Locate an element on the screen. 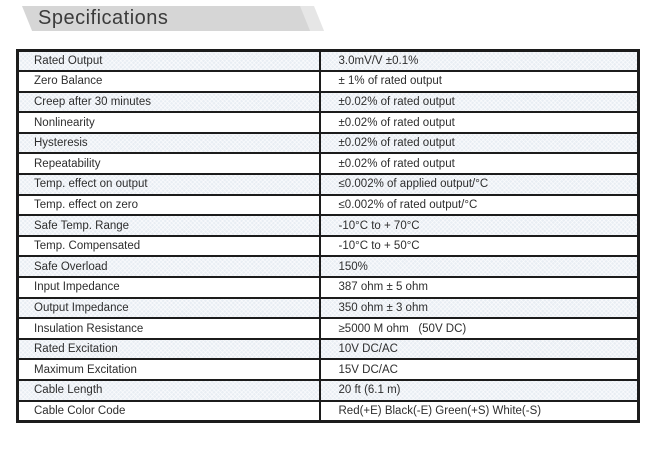  spec-value: ≥5000 M ohm (50V DC) is located at coordinates (479, 328).